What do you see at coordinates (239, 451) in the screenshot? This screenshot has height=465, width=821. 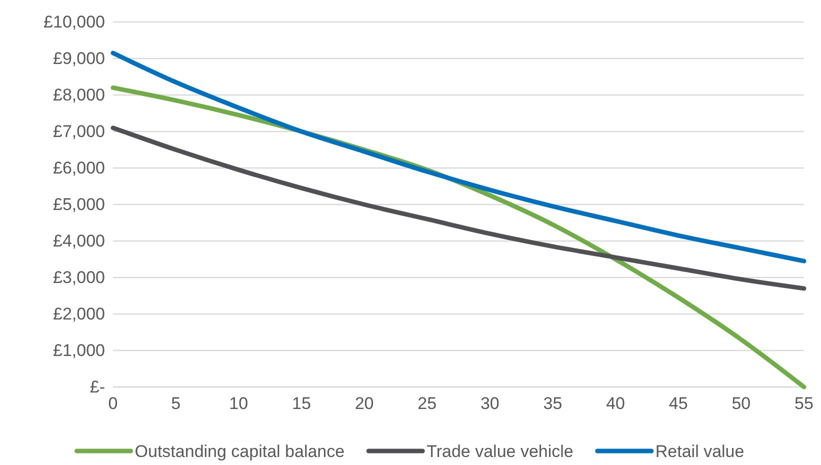 I see `legend-label: Outstanding capital balance` at bounding box center [239, 451].